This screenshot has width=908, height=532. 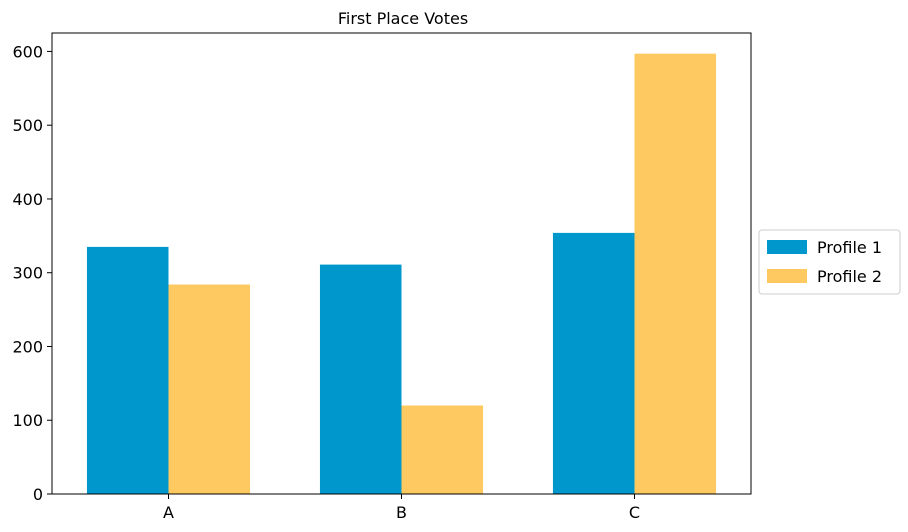 I want to click on legend-label: Profile 2, so click(x=849, y=276).